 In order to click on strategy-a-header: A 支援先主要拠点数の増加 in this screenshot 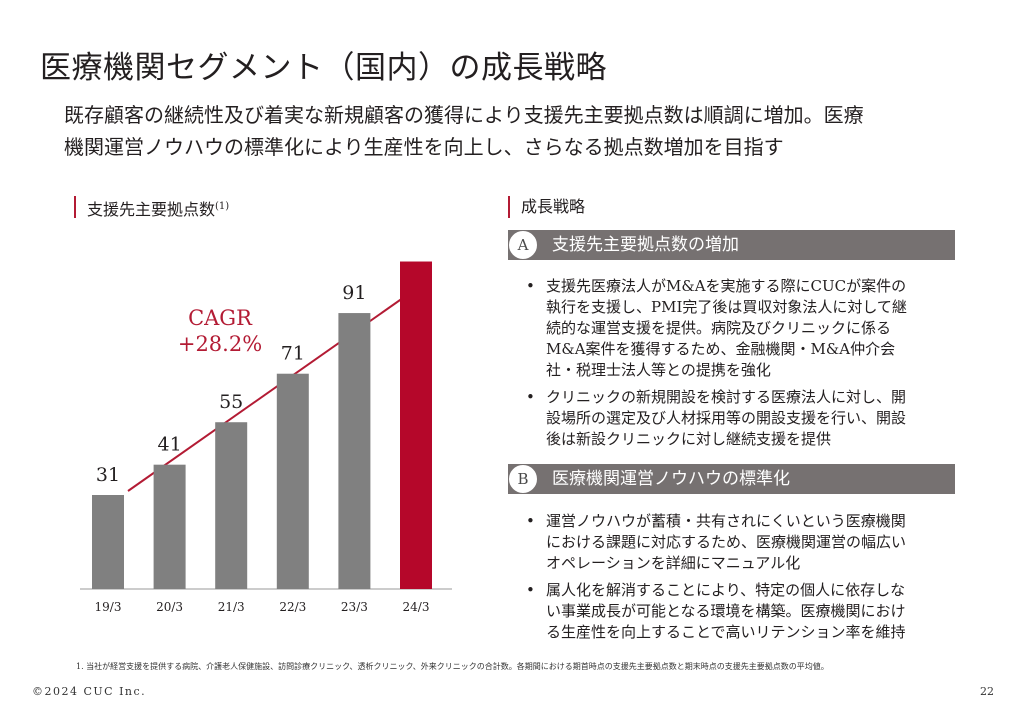, I will do `click(731, 245)`.